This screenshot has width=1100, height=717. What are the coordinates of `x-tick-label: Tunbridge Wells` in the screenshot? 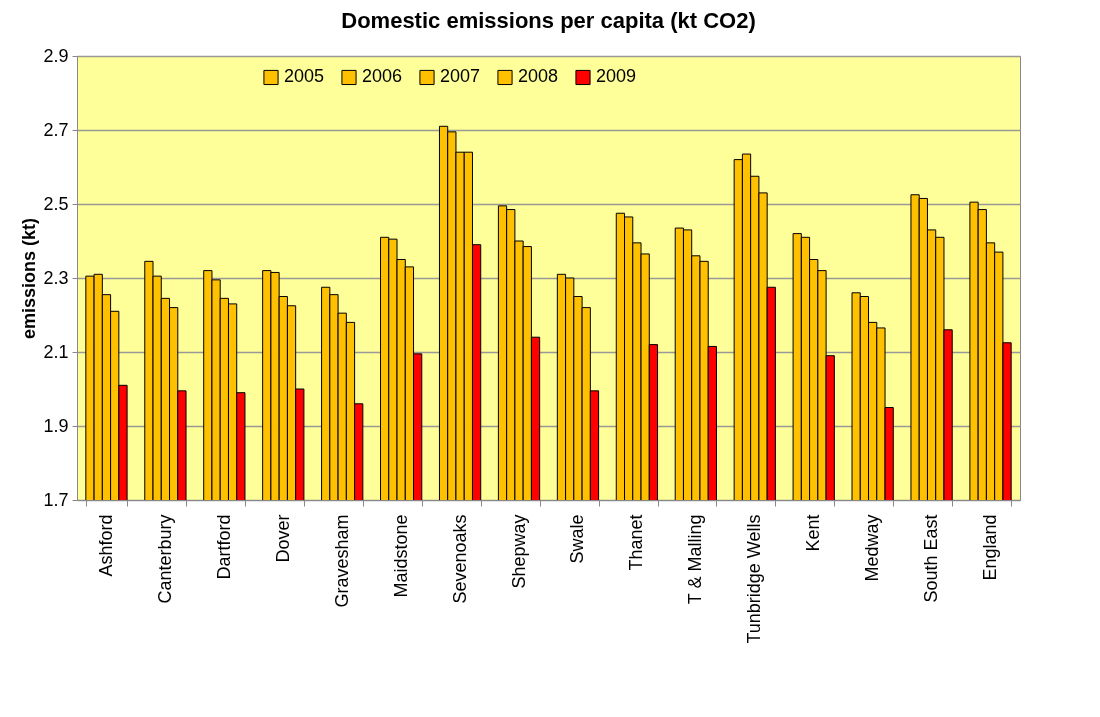 It's located at (754, 579).